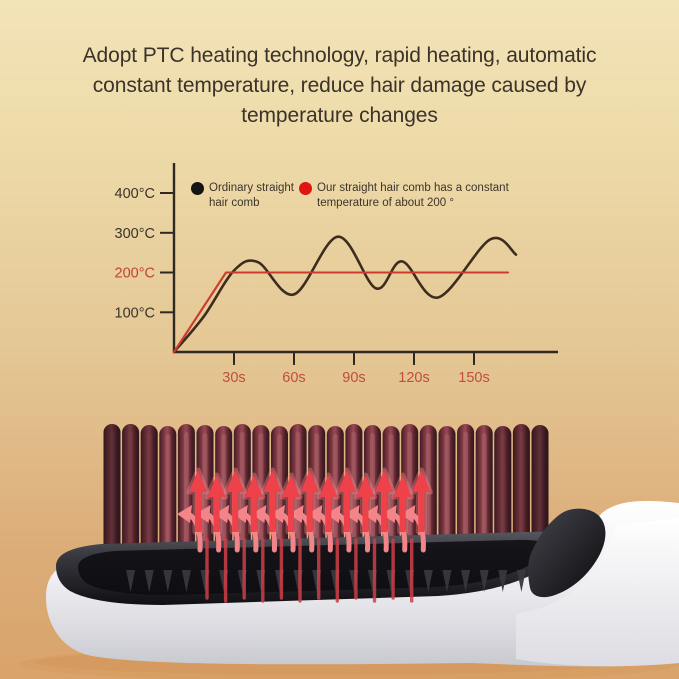 Image resolution: width=679 pixels, height=679 pixels. Describe the element at coordinates (197, 188) in the screenshot. I see `black-dot-icon` at that location.